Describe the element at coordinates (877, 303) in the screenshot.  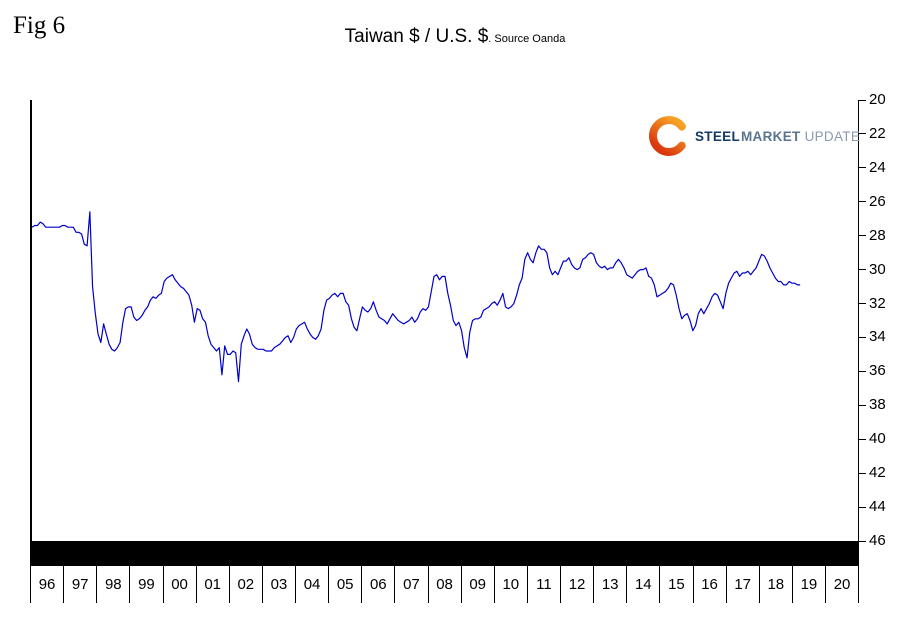
I see `y-axis-label-32: 32` at that location.